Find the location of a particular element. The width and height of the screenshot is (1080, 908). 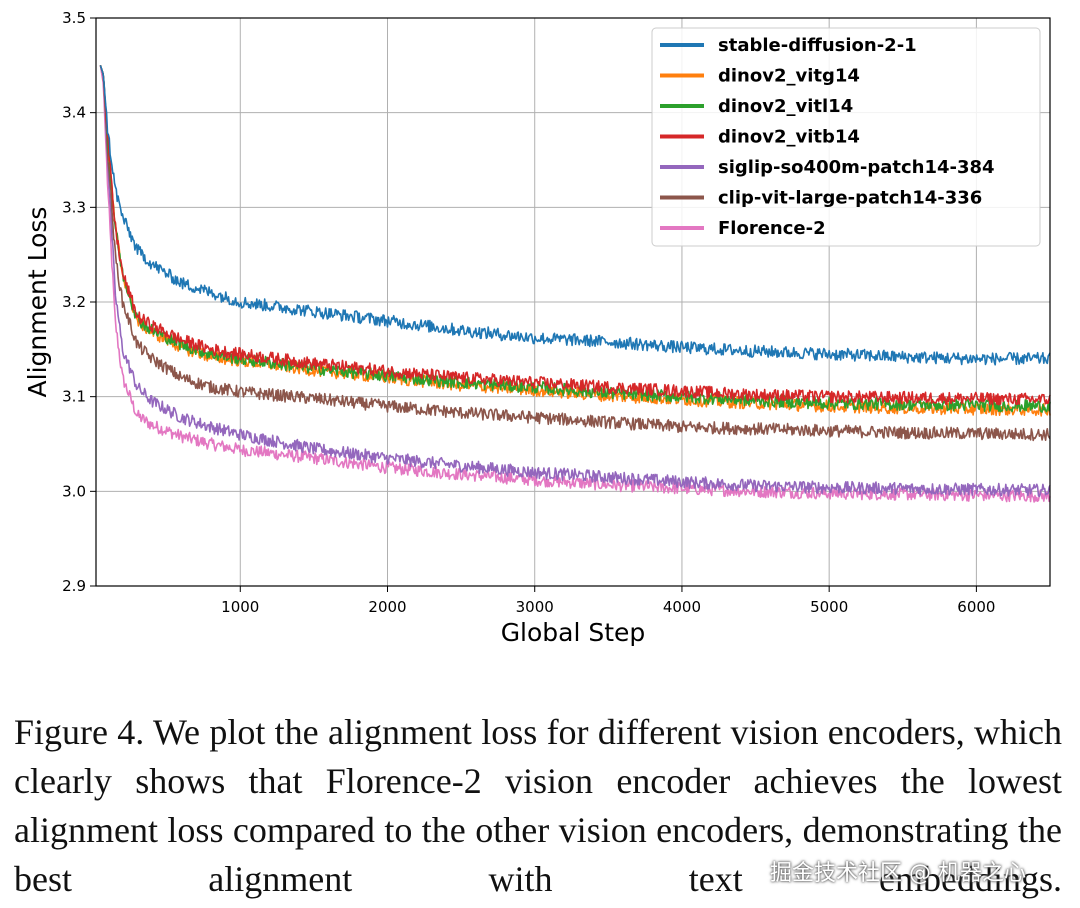

legend-label: stable-diffusion-2-1 is located at coordinates (817, 45).